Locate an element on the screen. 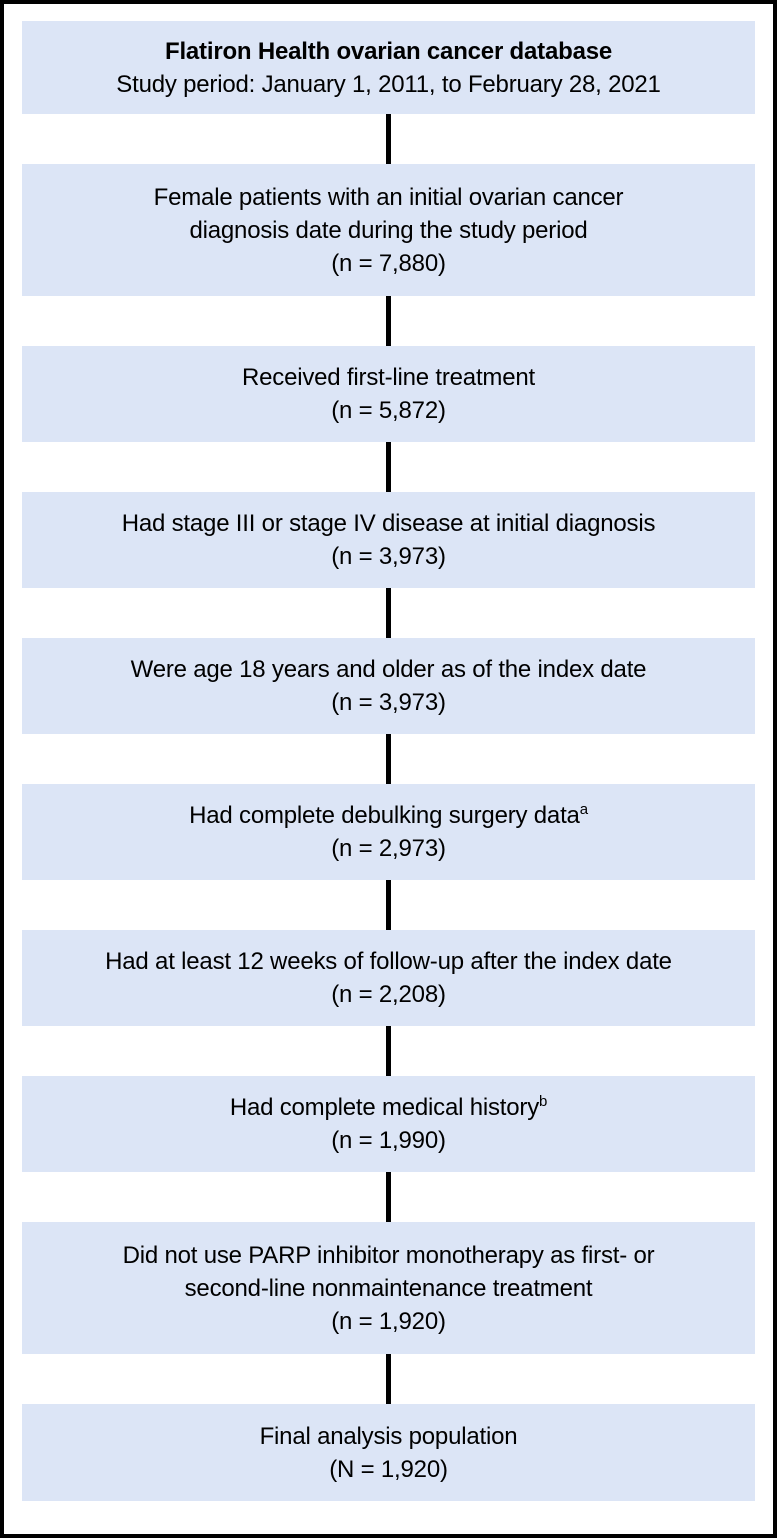 Image resolution: width=777 pixels, height=1538 pixels. step-text: second-line nonmaintenance treatment is located at coordinates (388, 1288).